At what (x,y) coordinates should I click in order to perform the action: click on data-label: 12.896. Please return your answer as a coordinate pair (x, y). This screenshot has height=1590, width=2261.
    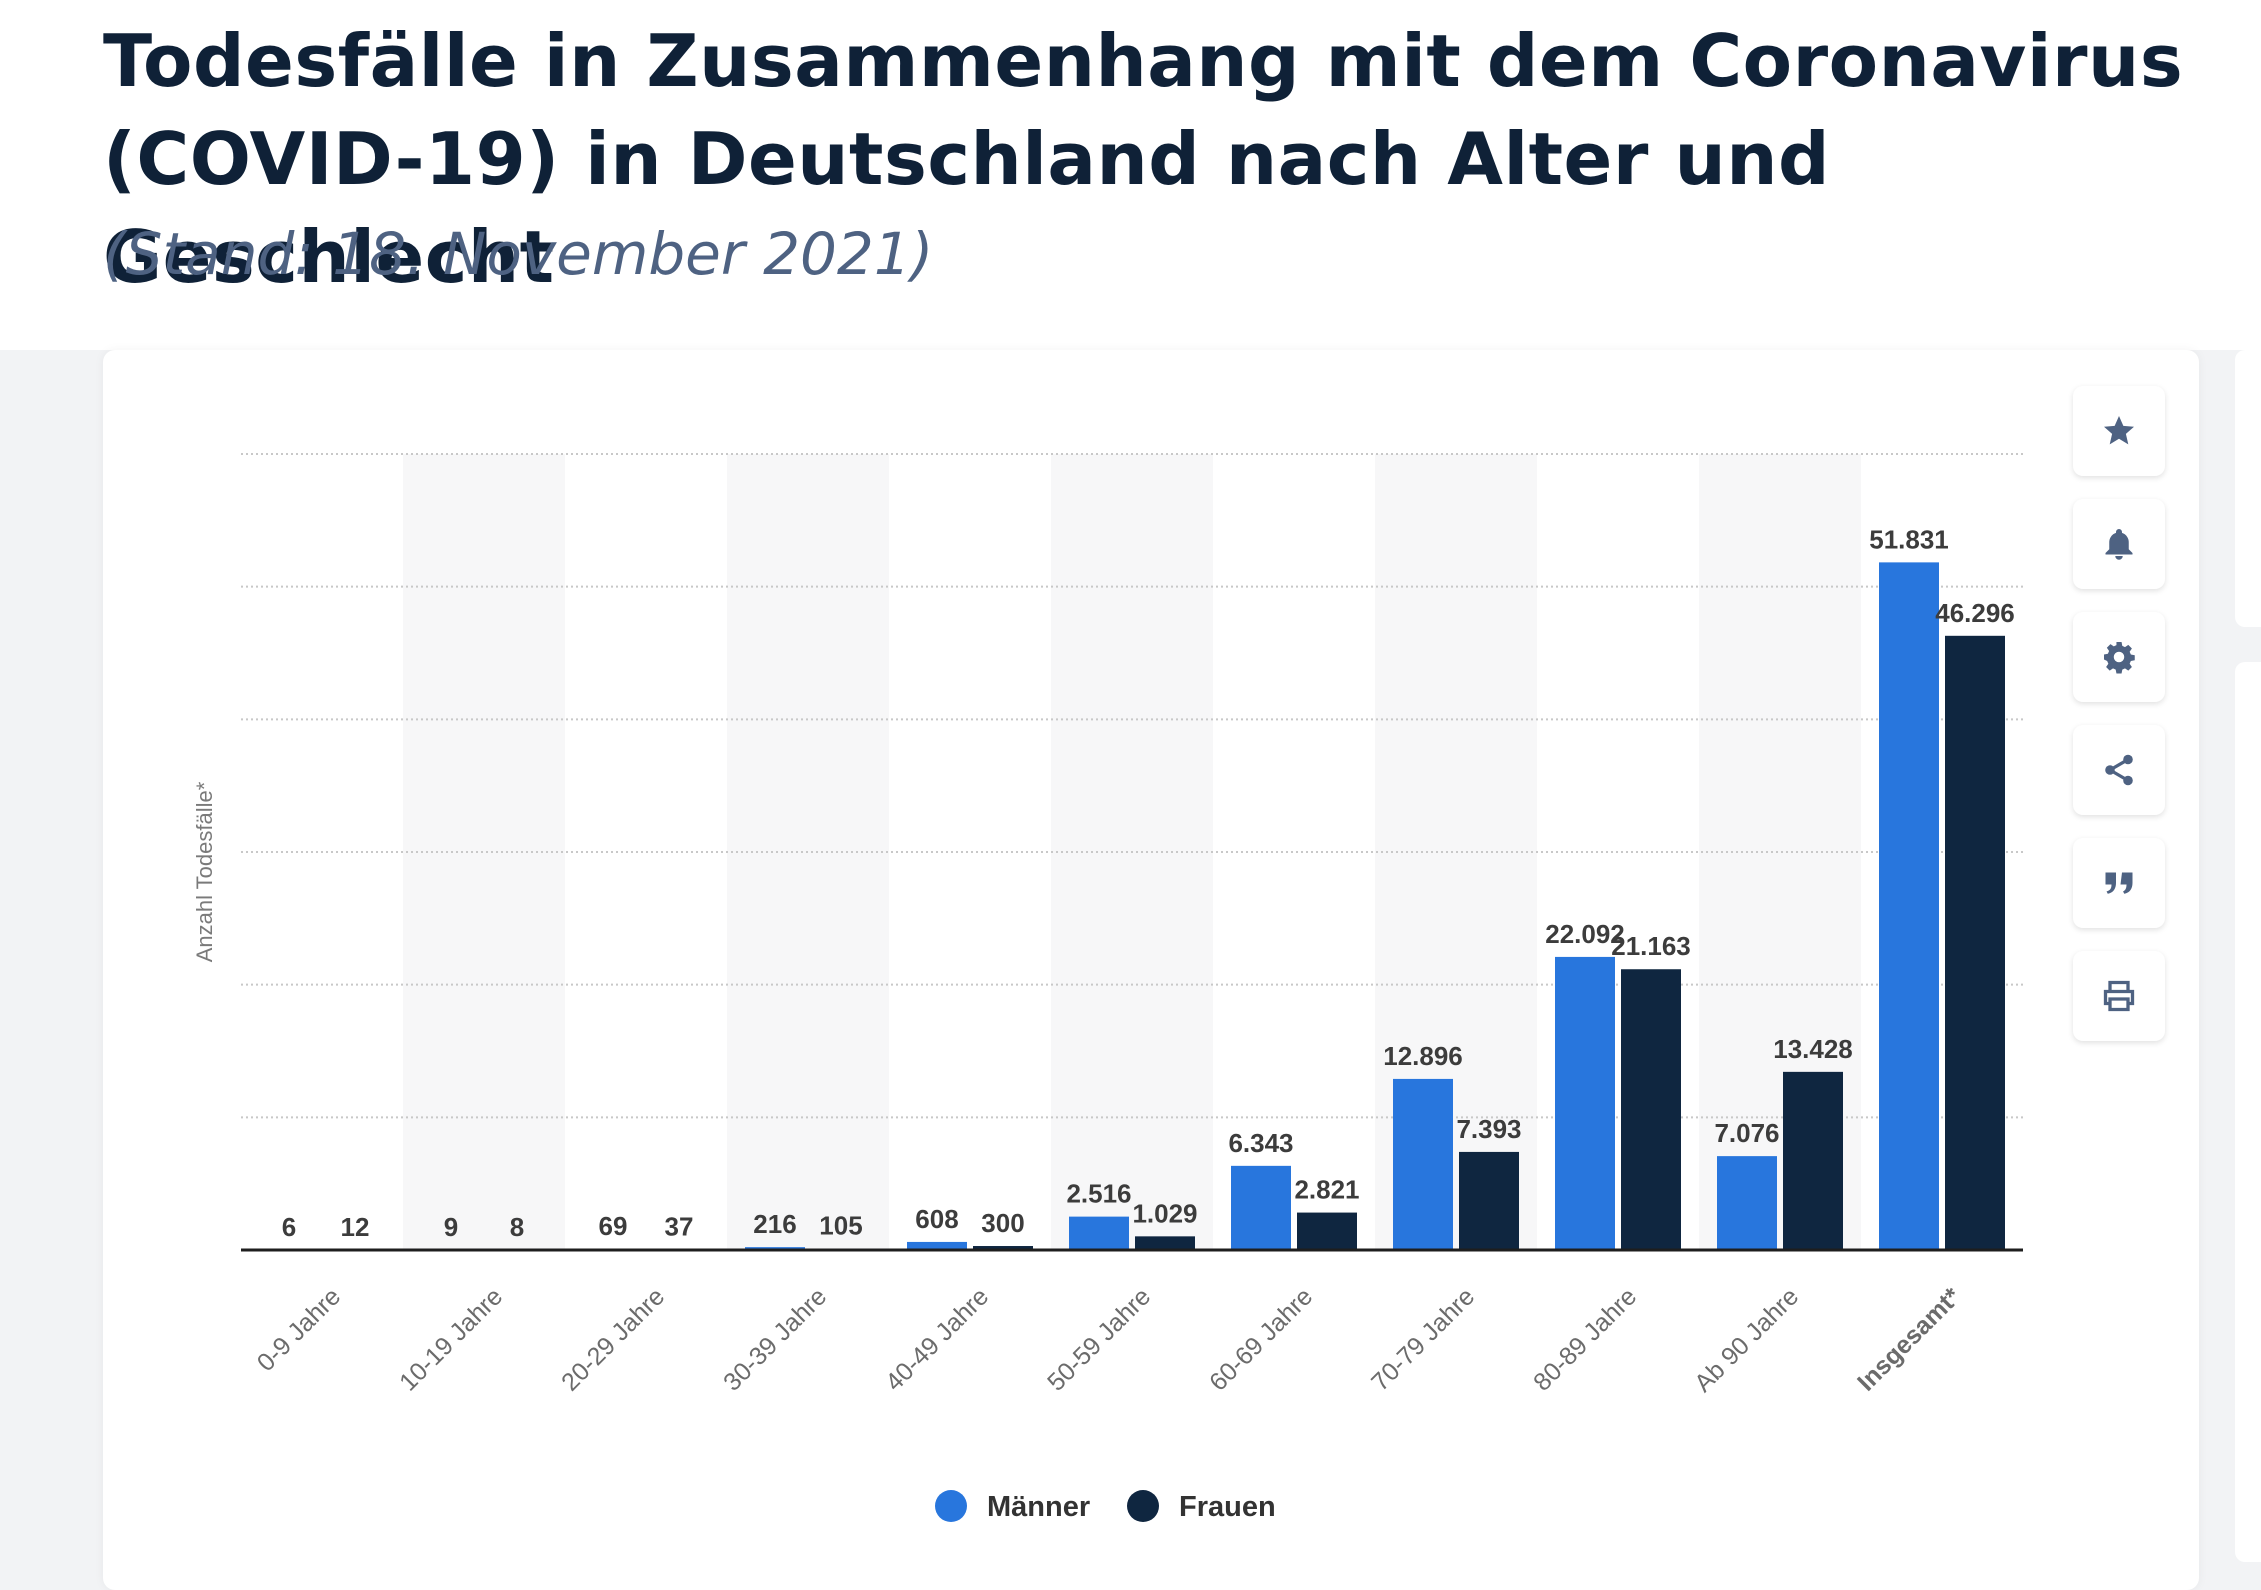
    Looking at the image, I should click on (1423, 1056).